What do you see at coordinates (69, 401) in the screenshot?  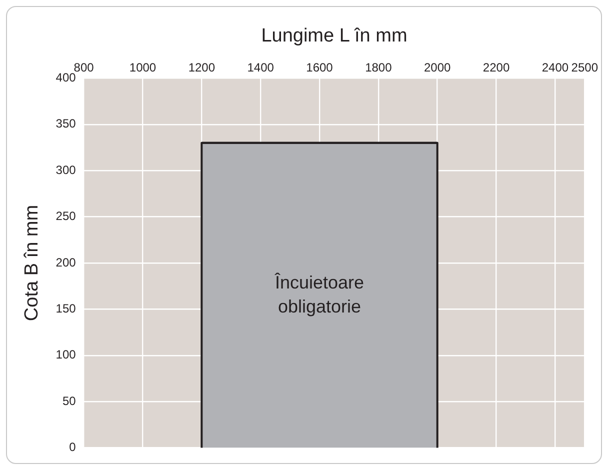 I see `y-tick-label: 50` at bounding box center [69, 401].